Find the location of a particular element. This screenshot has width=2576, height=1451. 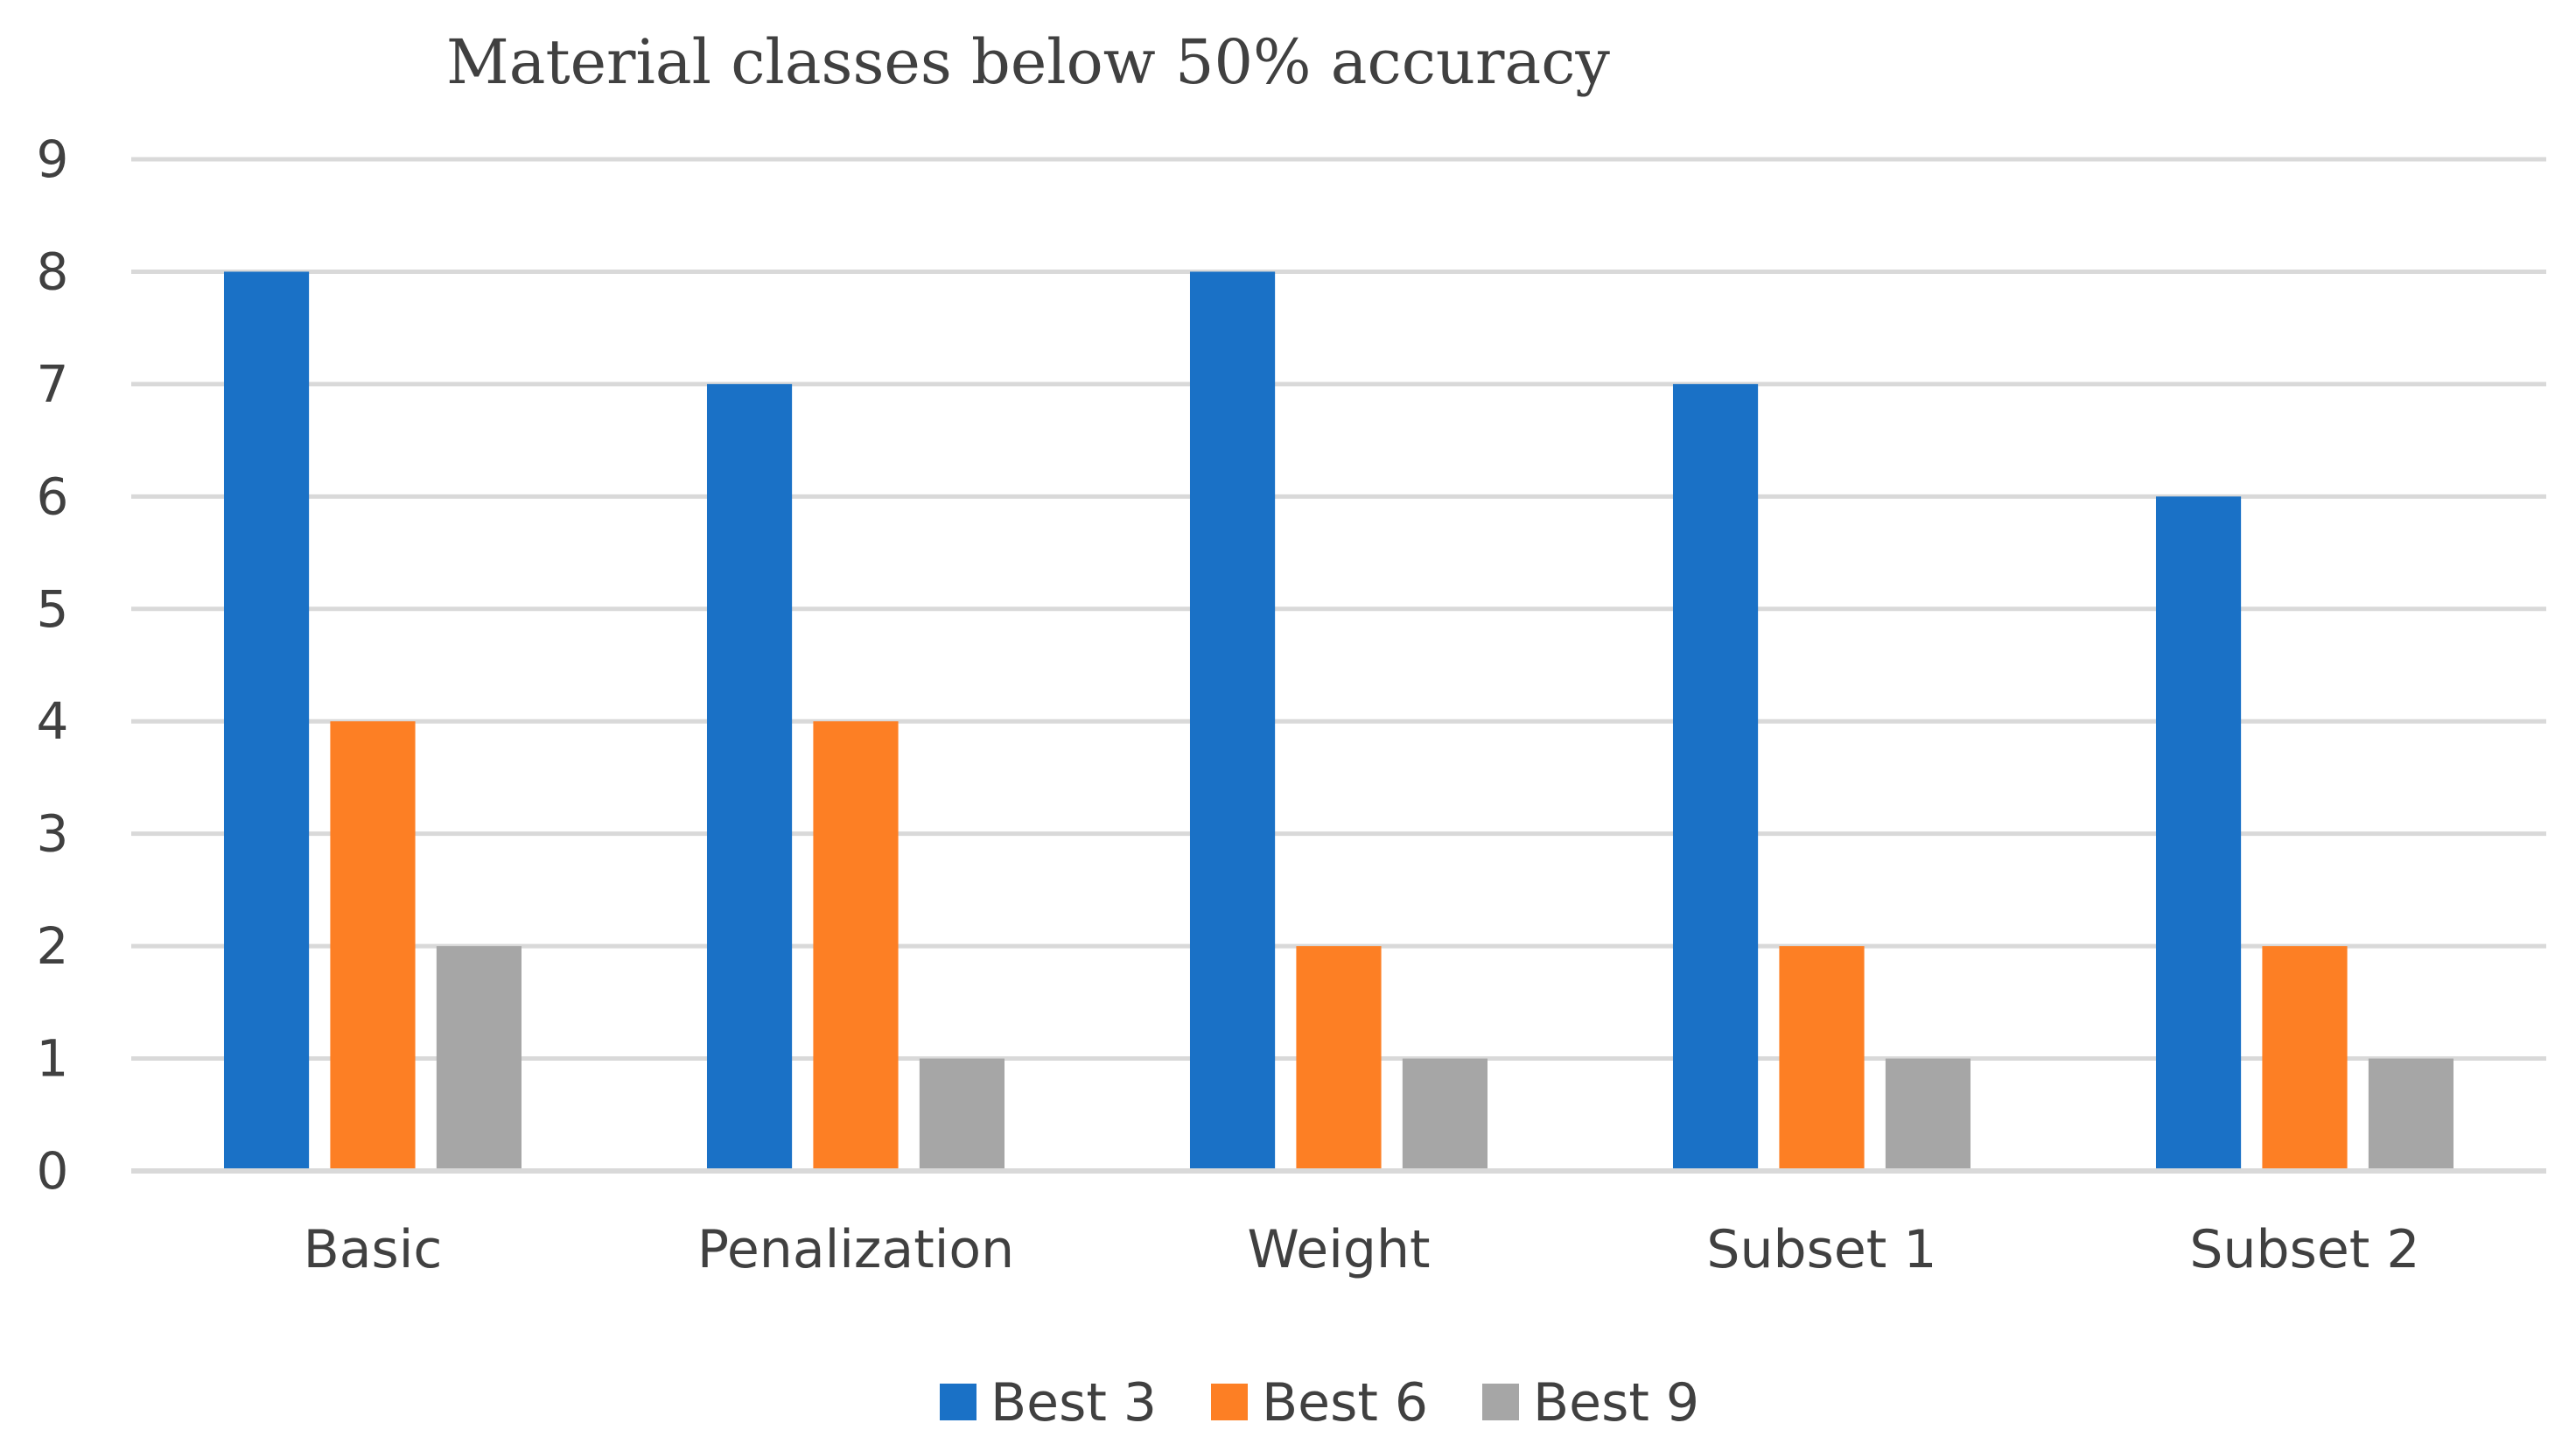

bar-best-3-weight is located at coordinates (1232, 721).